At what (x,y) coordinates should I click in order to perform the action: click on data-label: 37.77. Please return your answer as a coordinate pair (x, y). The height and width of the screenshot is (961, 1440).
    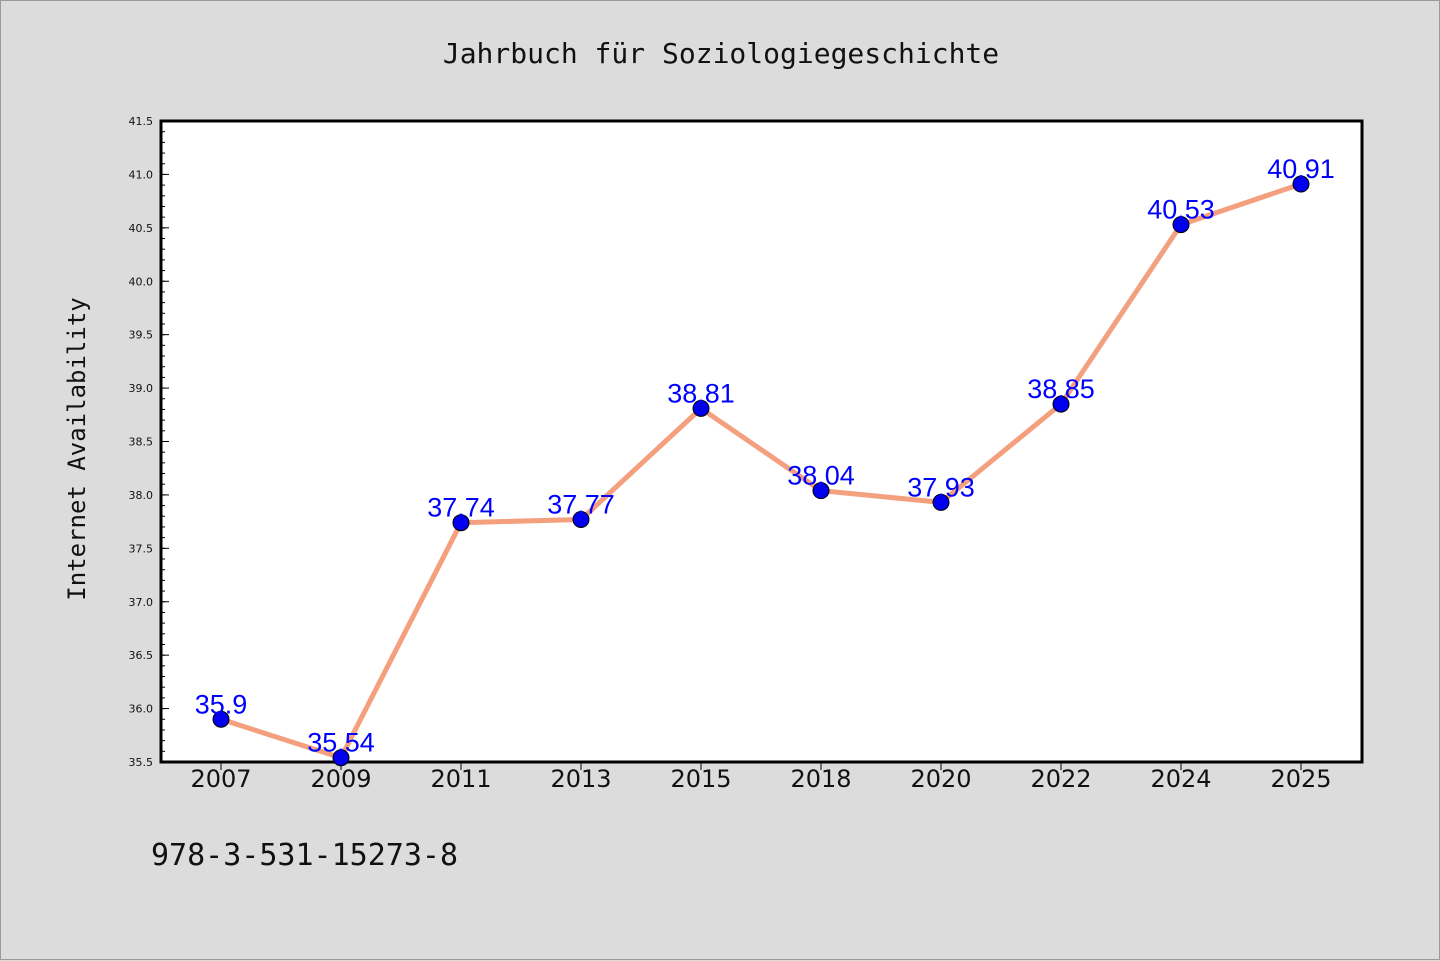
    Looking at the image, I should click on (581, 504).